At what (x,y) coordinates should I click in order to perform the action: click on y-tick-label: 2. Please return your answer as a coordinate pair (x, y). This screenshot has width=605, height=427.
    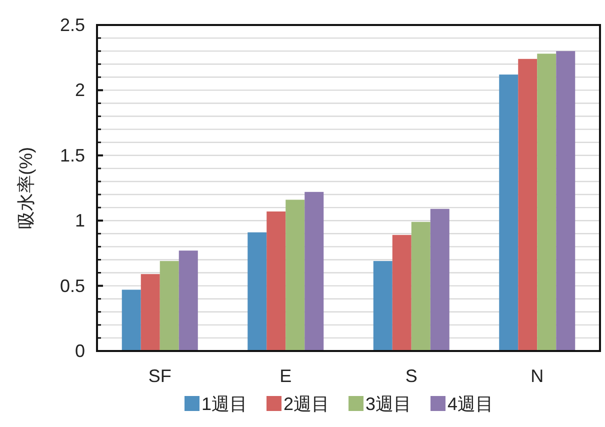
    Looking at the image, I should click on (79, 90).